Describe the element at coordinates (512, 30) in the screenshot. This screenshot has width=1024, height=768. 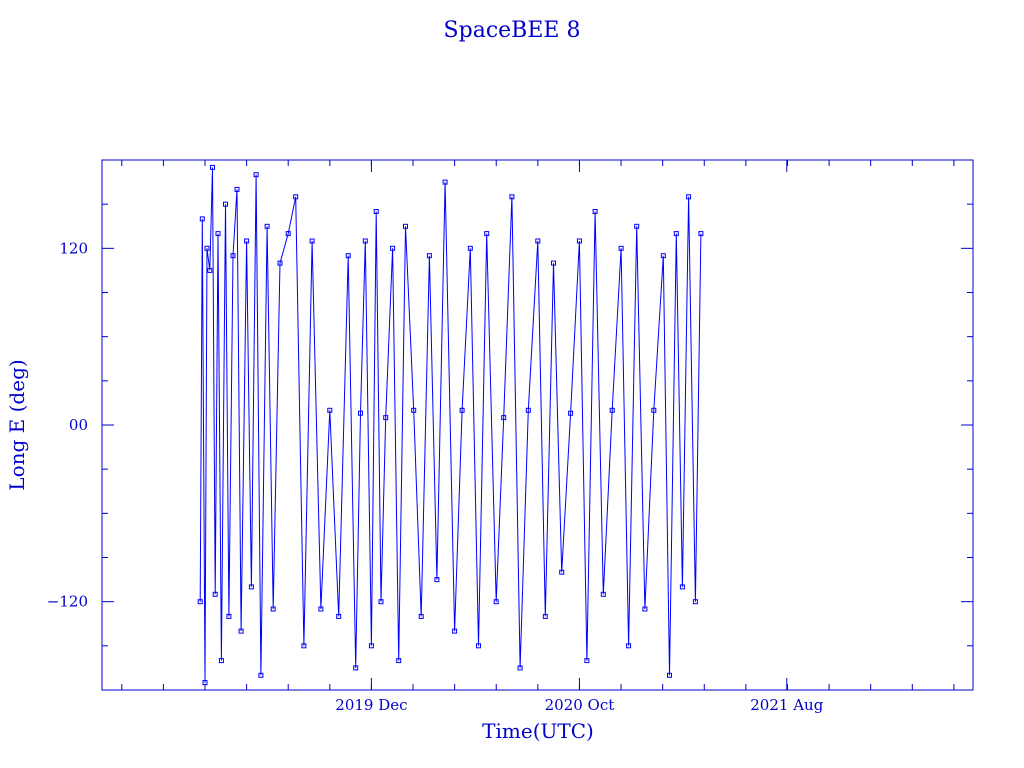
I see `chart-title: SpaceBEE 8` at that location.